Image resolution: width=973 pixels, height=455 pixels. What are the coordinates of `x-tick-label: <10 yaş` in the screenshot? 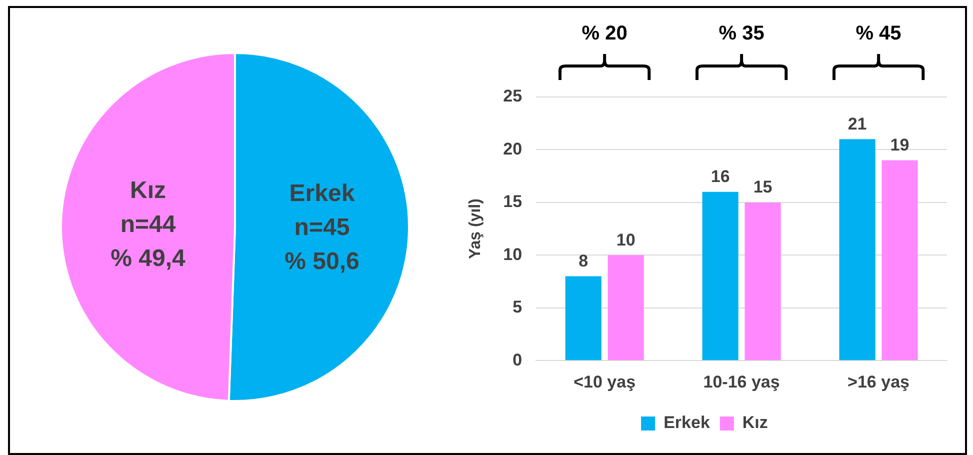 It's located at (605, 382).